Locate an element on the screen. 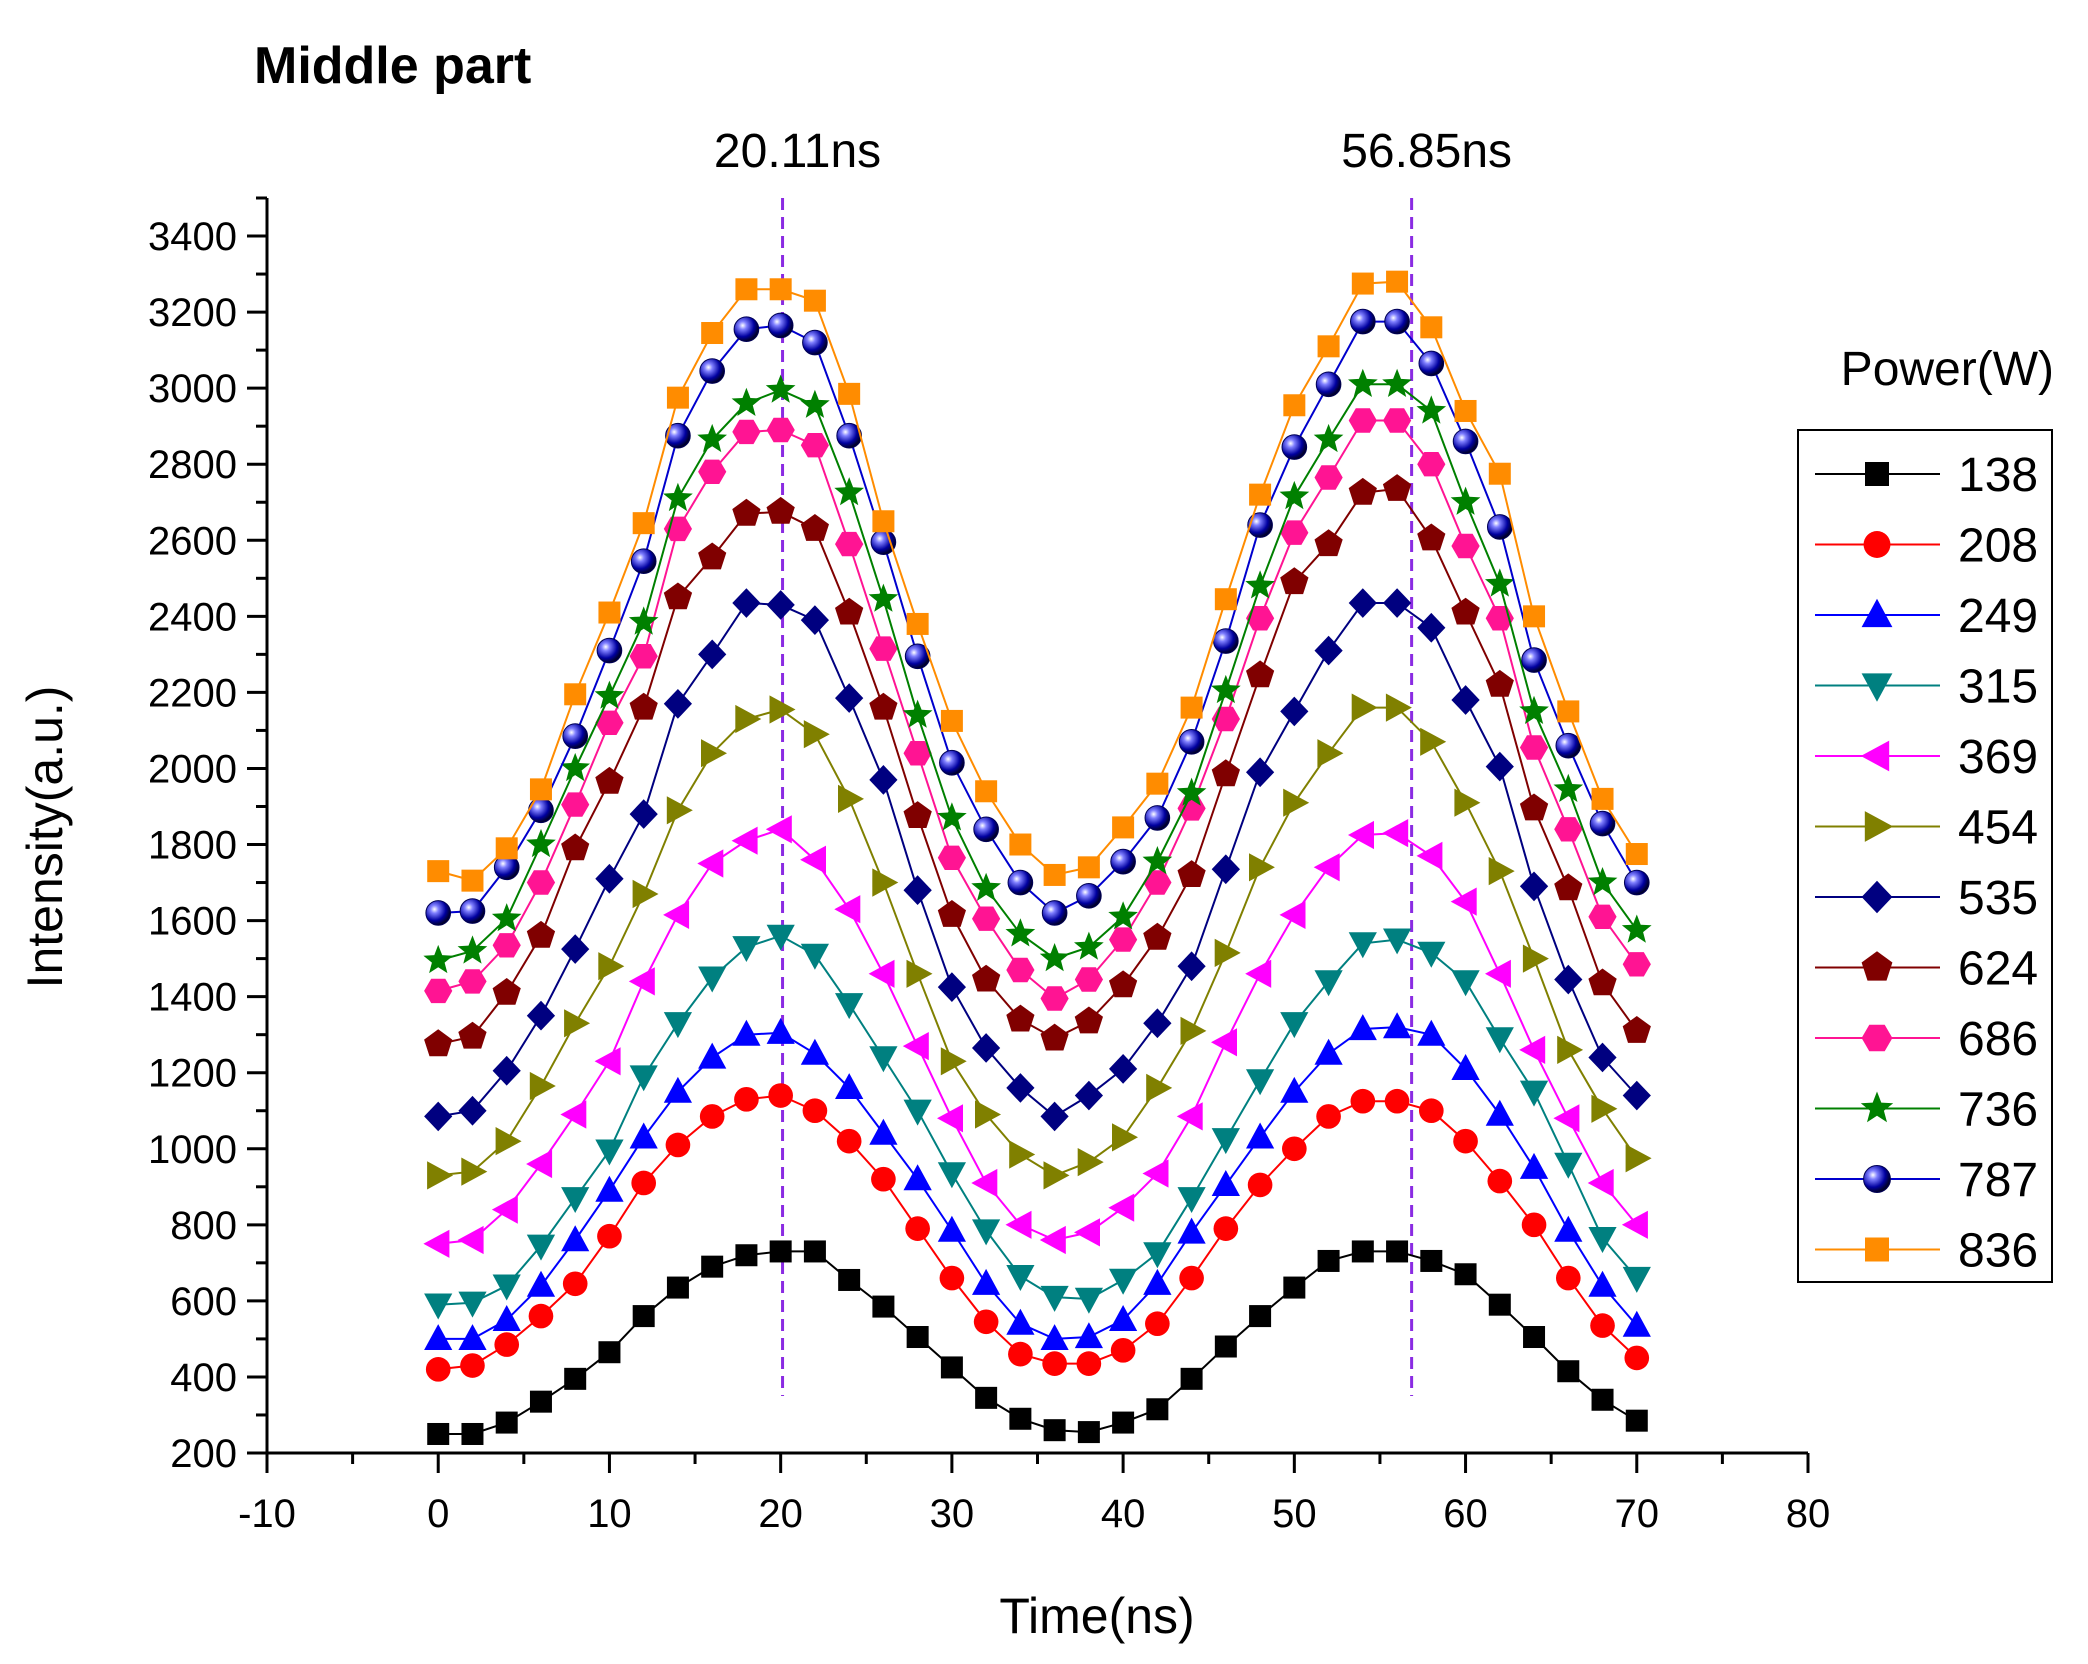 This screenshot has height=1664, width=2088. y-tick-label: 2800 is located at coordinates (192, 465).